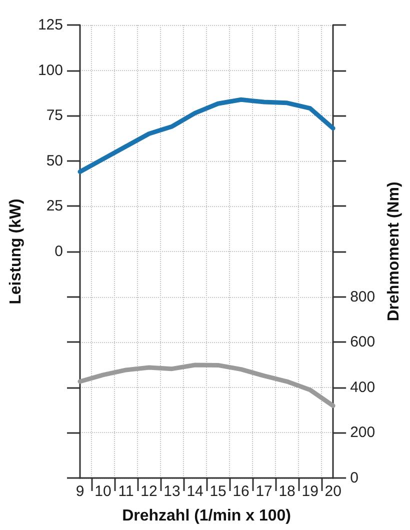 This screenshot has width=410, height=530. Describe the element at coordinates (363, 342) in the screenshot. I see `y2-tick-label: 600` at that location.